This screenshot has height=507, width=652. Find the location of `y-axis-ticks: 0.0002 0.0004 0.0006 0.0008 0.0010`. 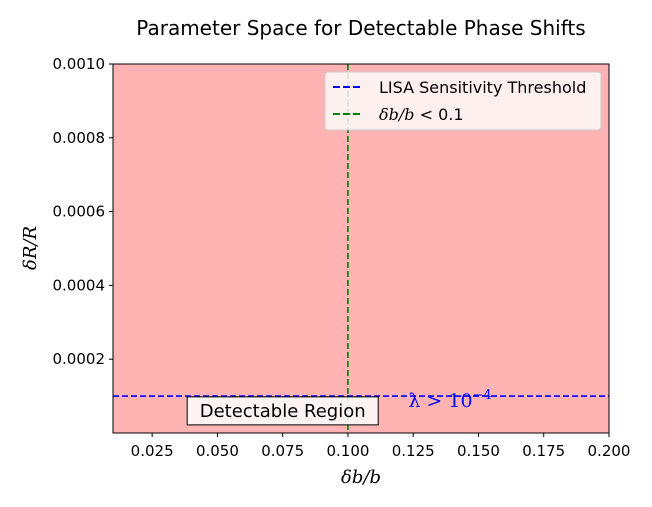

y-axis-ticks: 0.0002 0.0004 0.0006 0.0008 0.0010 is located at coordinates (83, 211).